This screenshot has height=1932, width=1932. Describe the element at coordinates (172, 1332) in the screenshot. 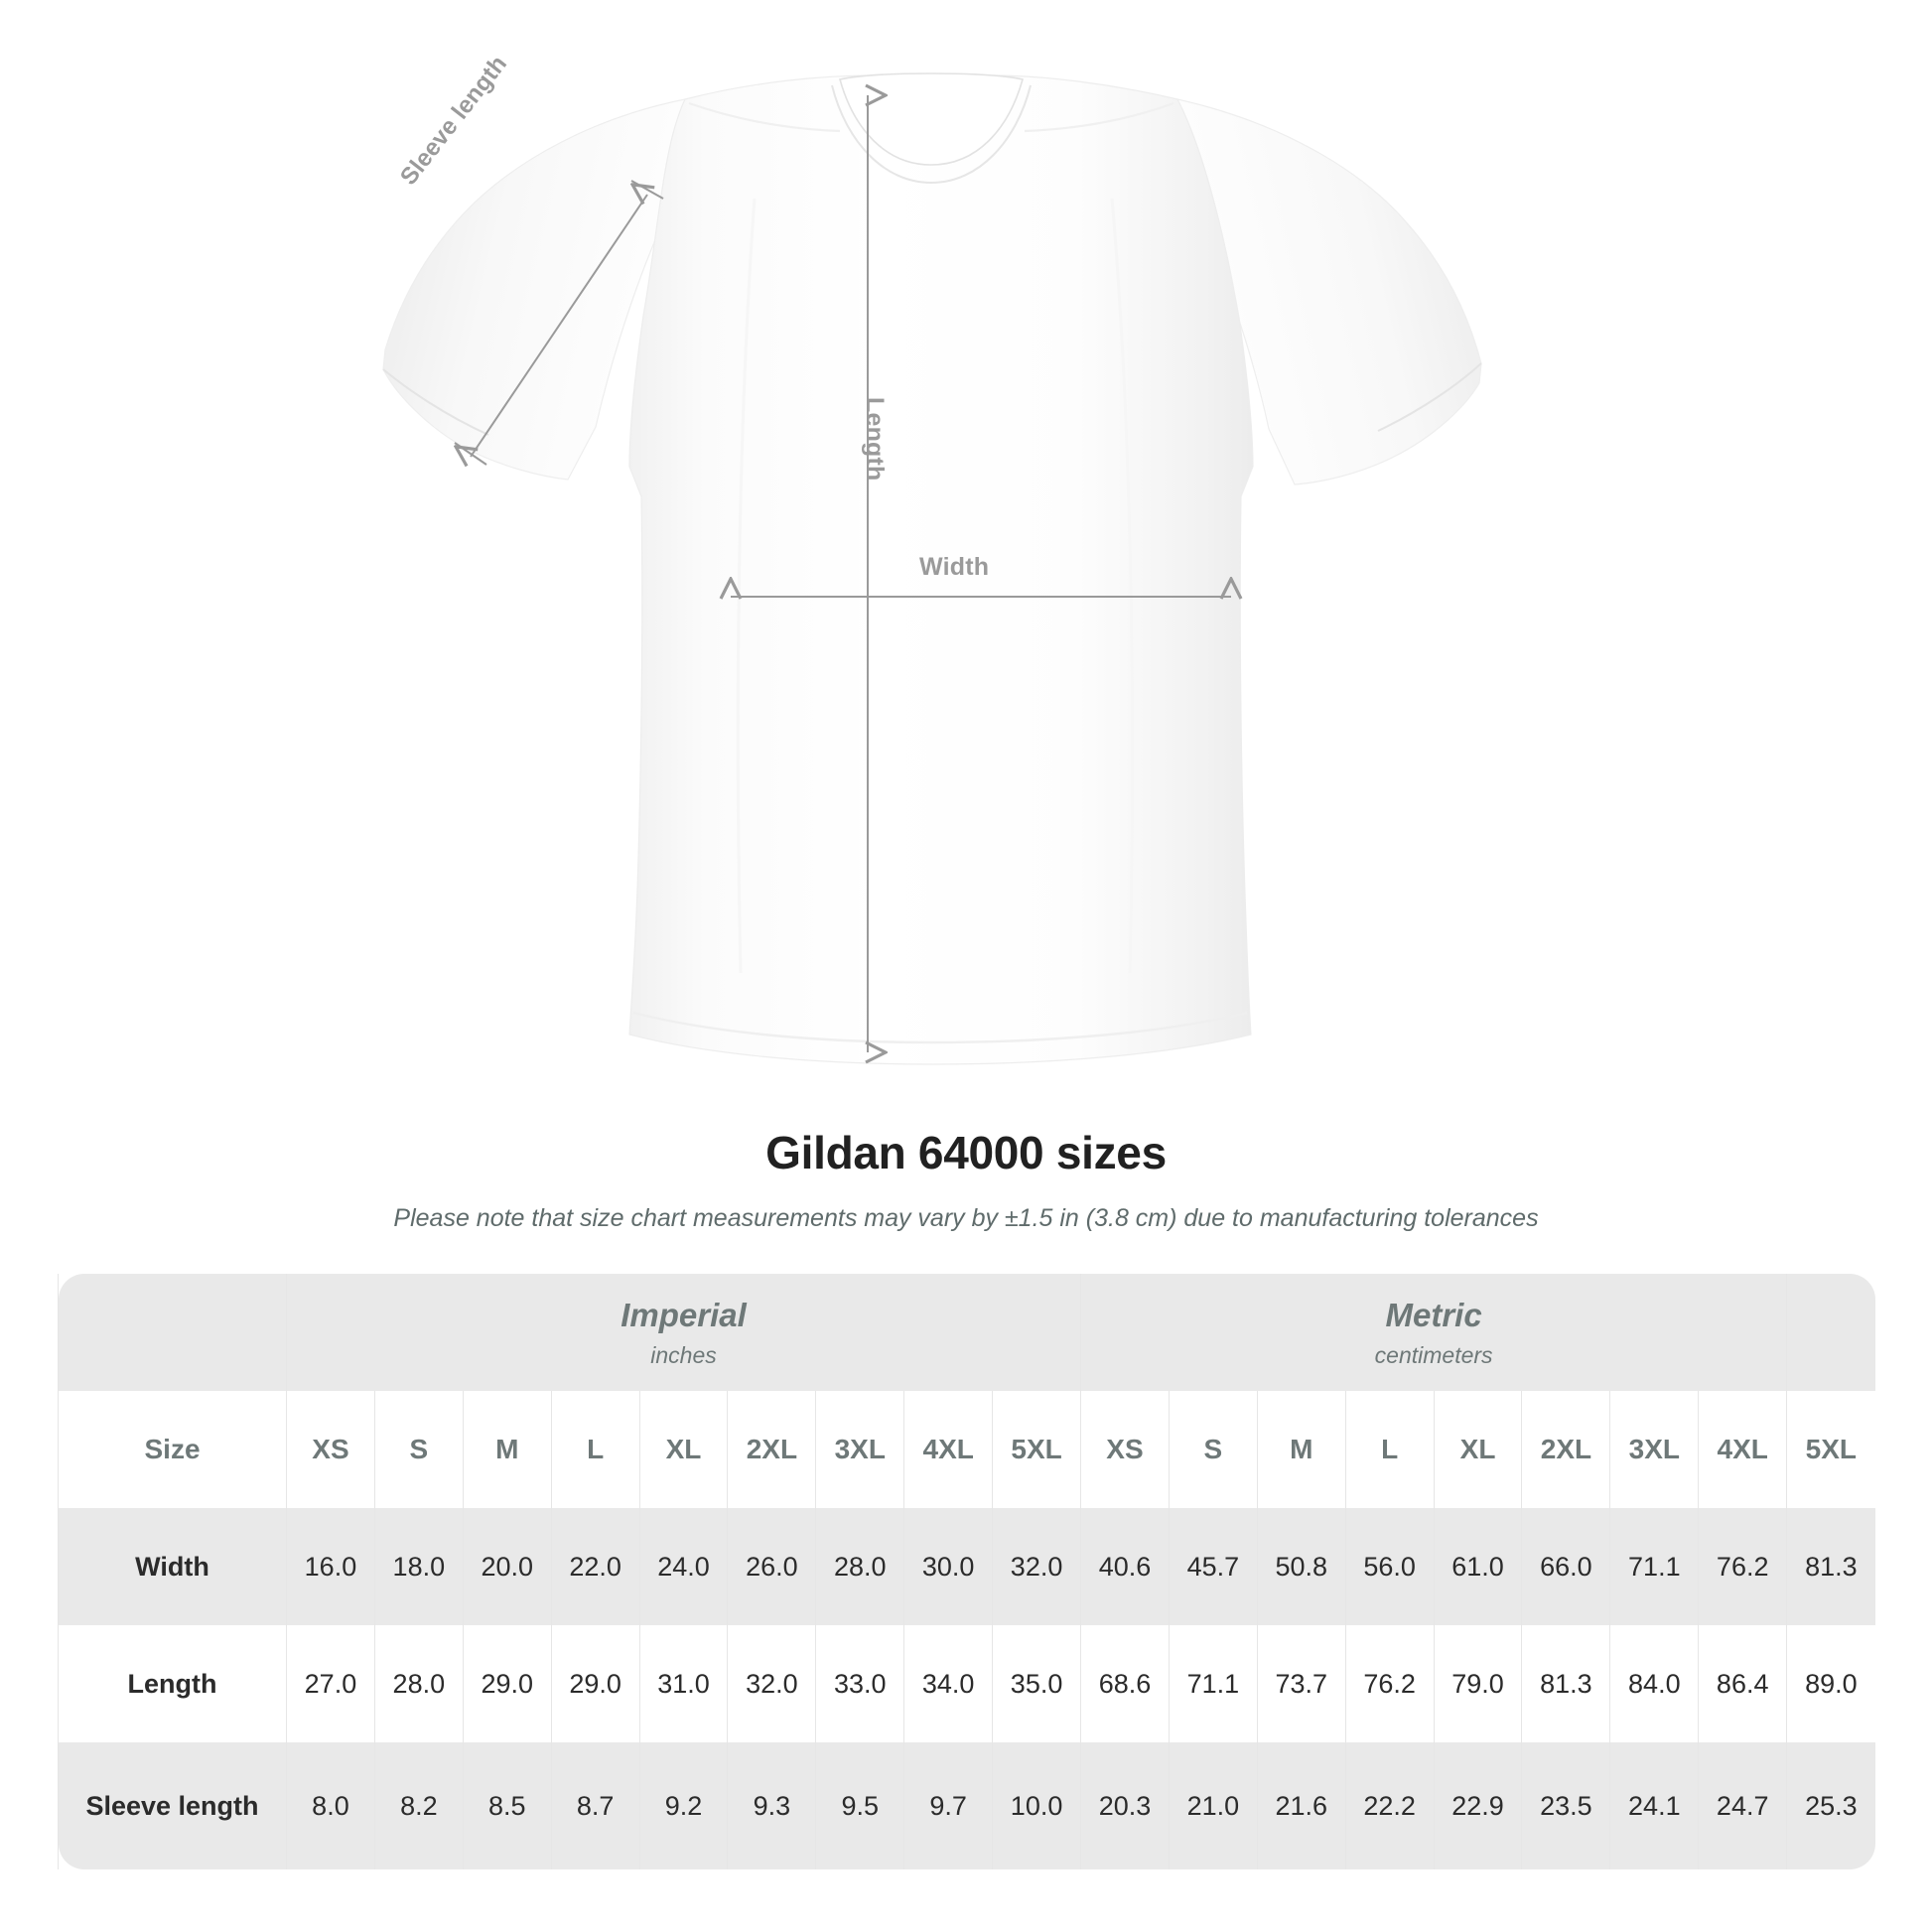

I see `unit-header-spacer` at that location.